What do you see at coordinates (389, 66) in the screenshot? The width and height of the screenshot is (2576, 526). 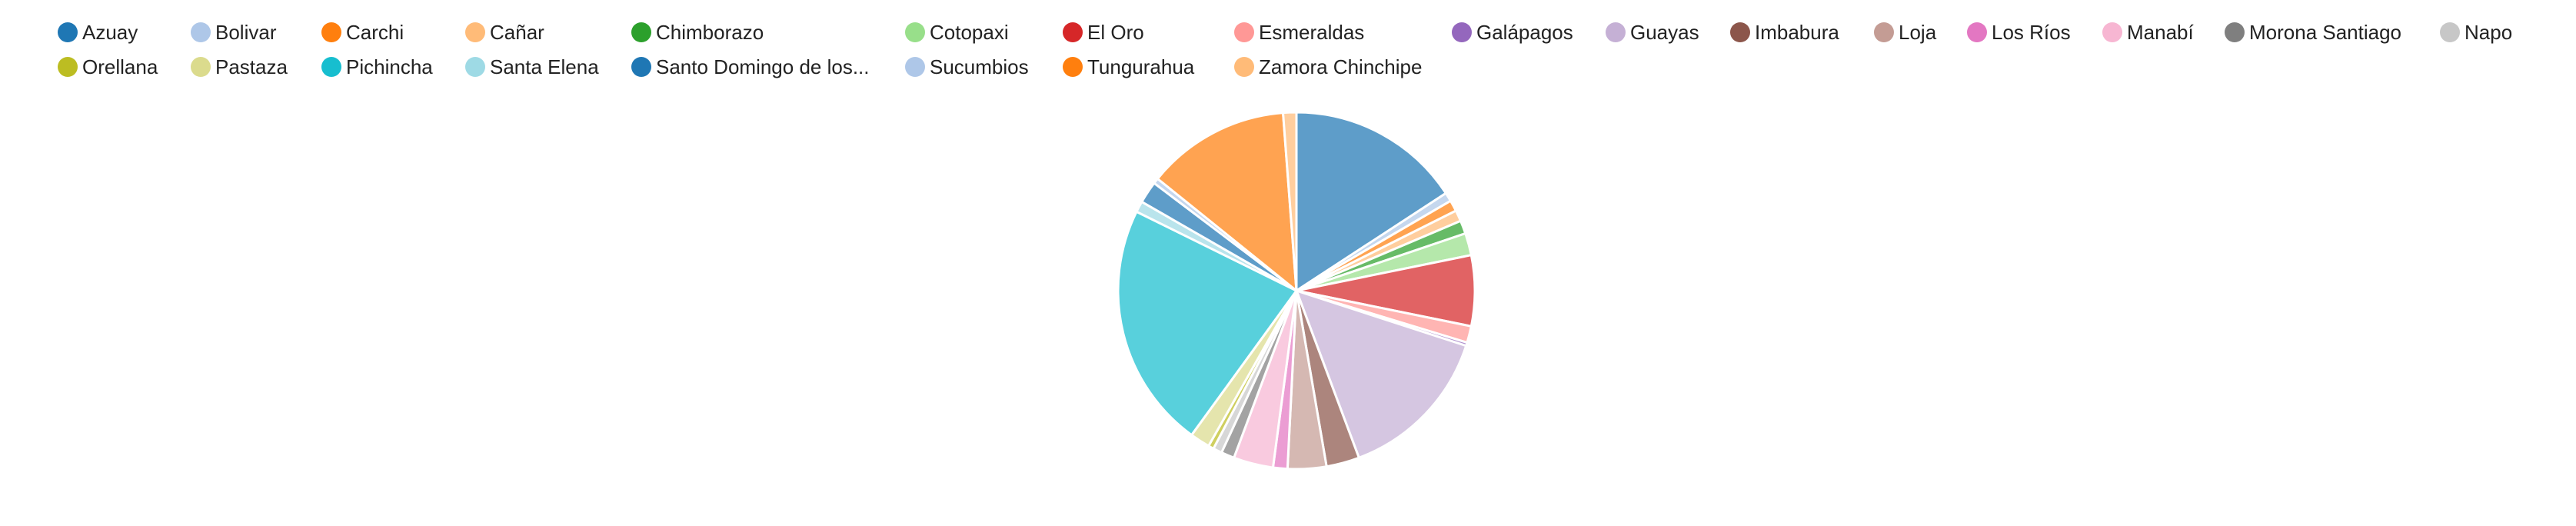 I see `legend-label: Pichincha` at bounding box center [389, 66].